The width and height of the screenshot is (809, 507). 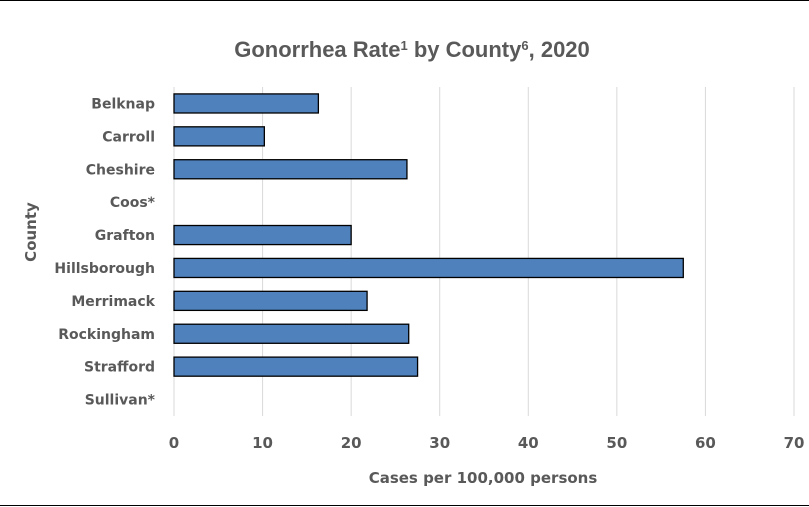 What do you see at coordinates (317, 49) in the screenshot?
I see `title-text: Gonorrhea Rate` at bounding box center [317, 49].